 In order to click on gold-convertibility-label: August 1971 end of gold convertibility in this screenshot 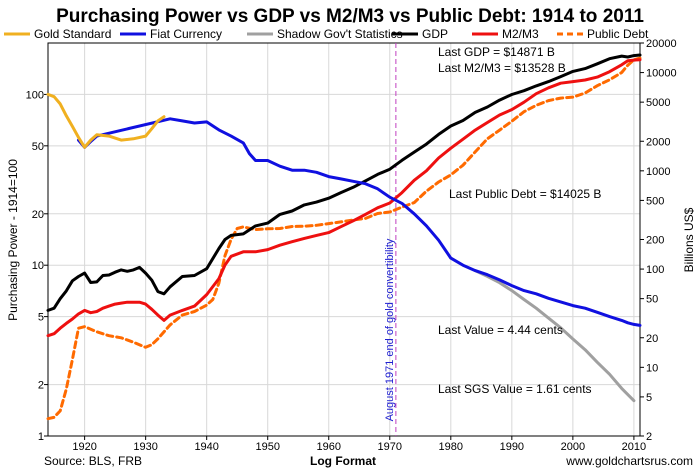, I will do `click(390, 329)`.